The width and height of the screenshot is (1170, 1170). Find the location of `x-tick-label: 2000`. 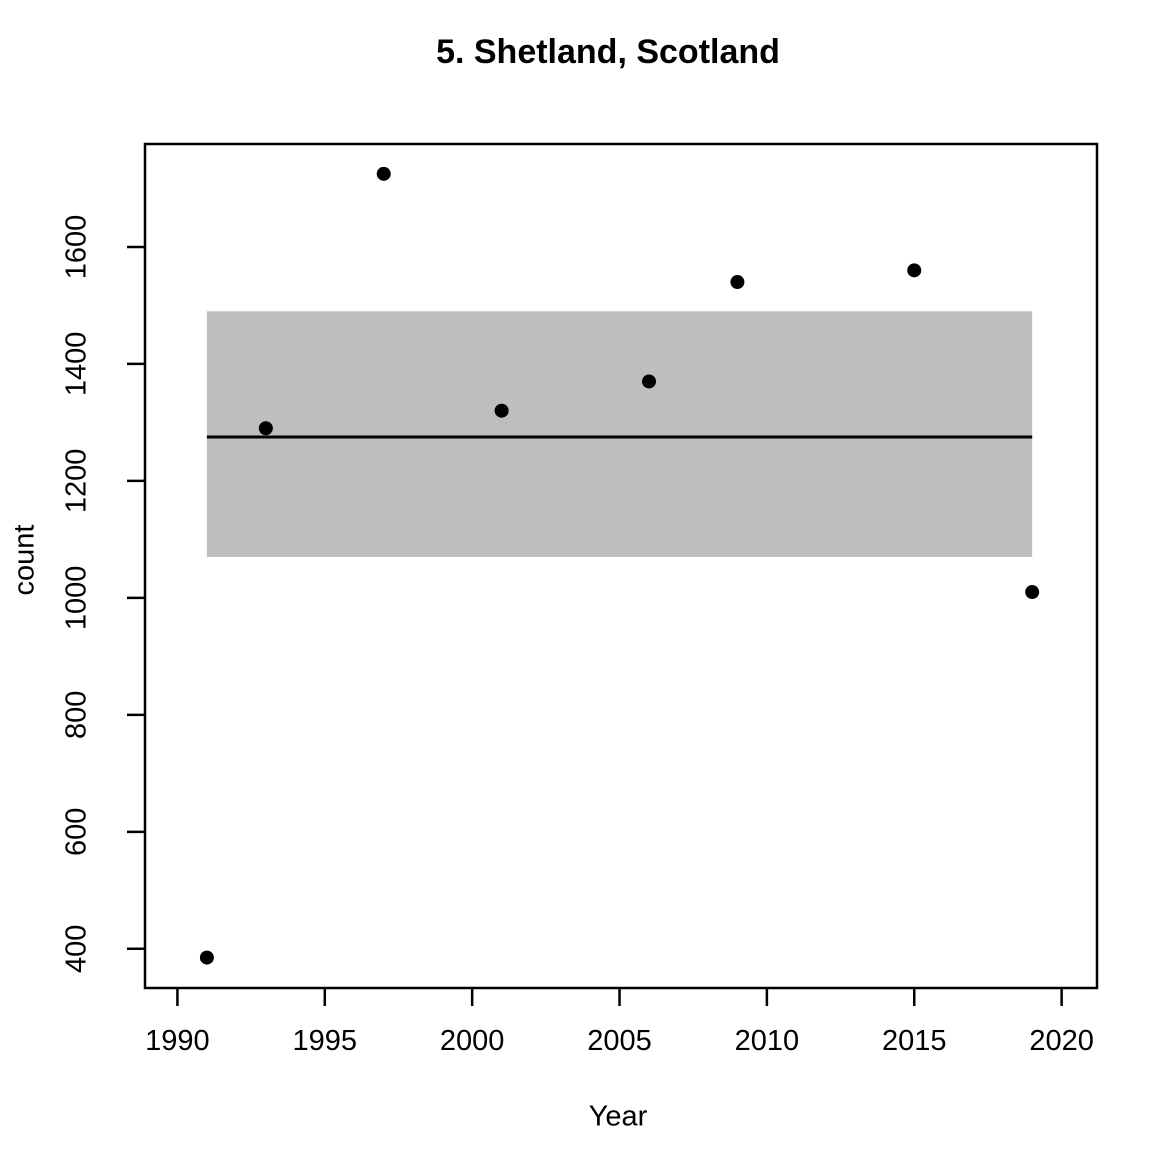

x-tick-label: 2000 is located at coordinates (472, 1041).